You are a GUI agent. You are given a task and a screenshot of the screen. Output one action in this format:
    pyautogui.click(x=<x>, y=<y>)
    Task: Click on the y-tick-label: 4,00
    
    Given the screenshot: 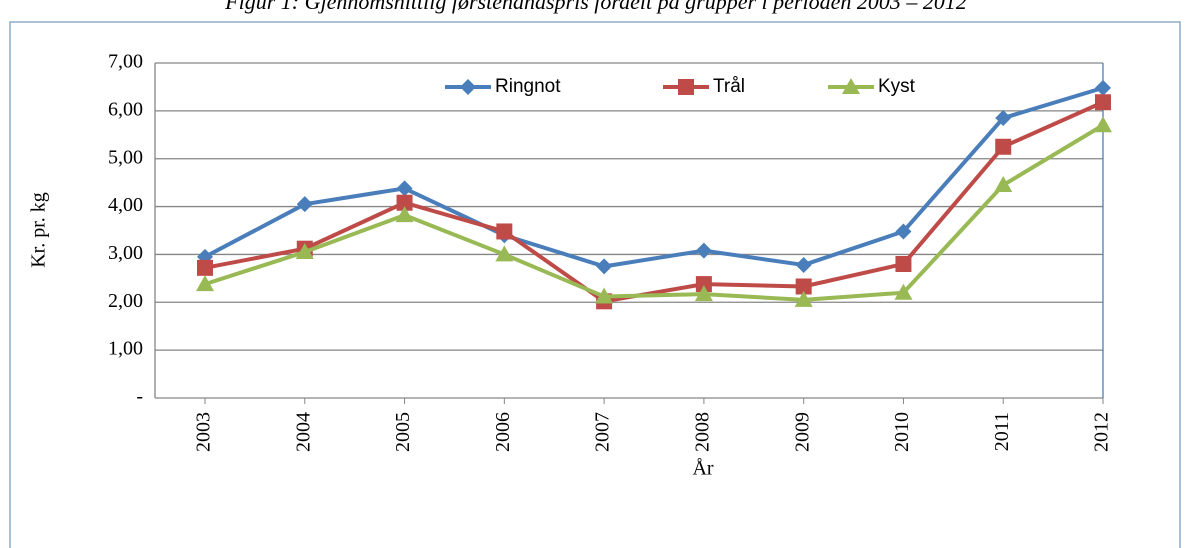 What is the action you would take?
    pyautogui.click(x=125, y=205)
    